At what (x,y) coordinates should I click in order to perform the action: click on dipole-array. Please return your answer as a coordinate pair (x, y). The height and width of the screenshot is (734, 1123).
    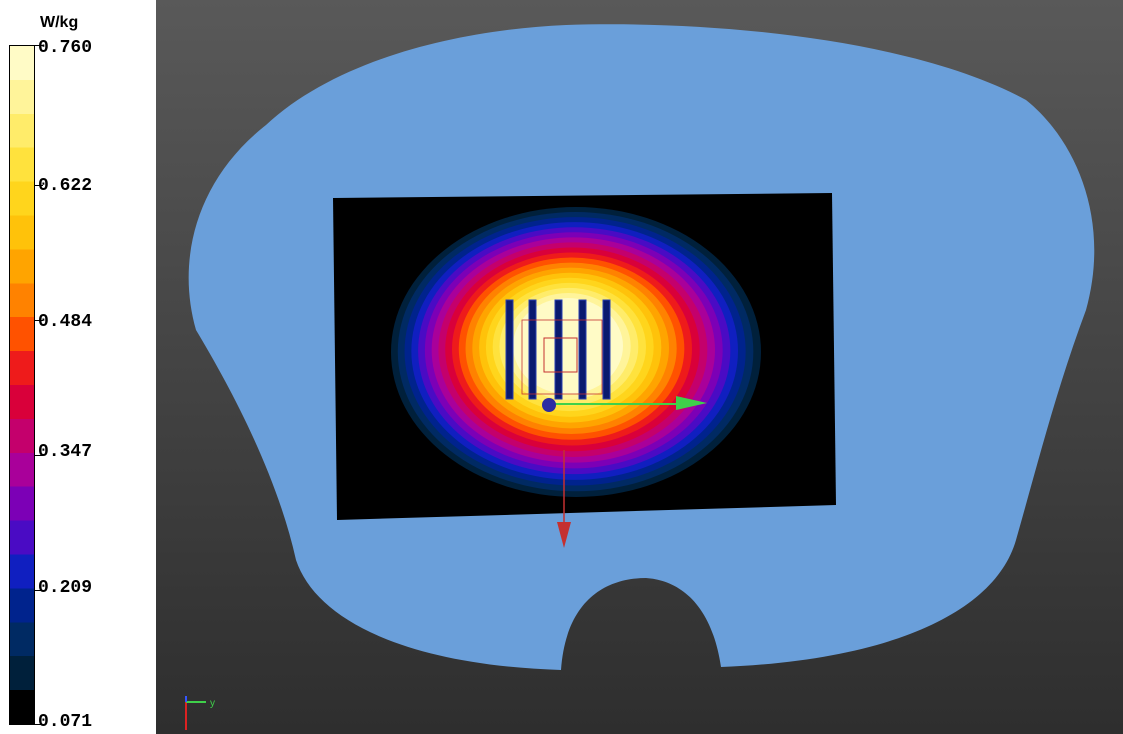
    Looking at the image, I should click on (558, 349).